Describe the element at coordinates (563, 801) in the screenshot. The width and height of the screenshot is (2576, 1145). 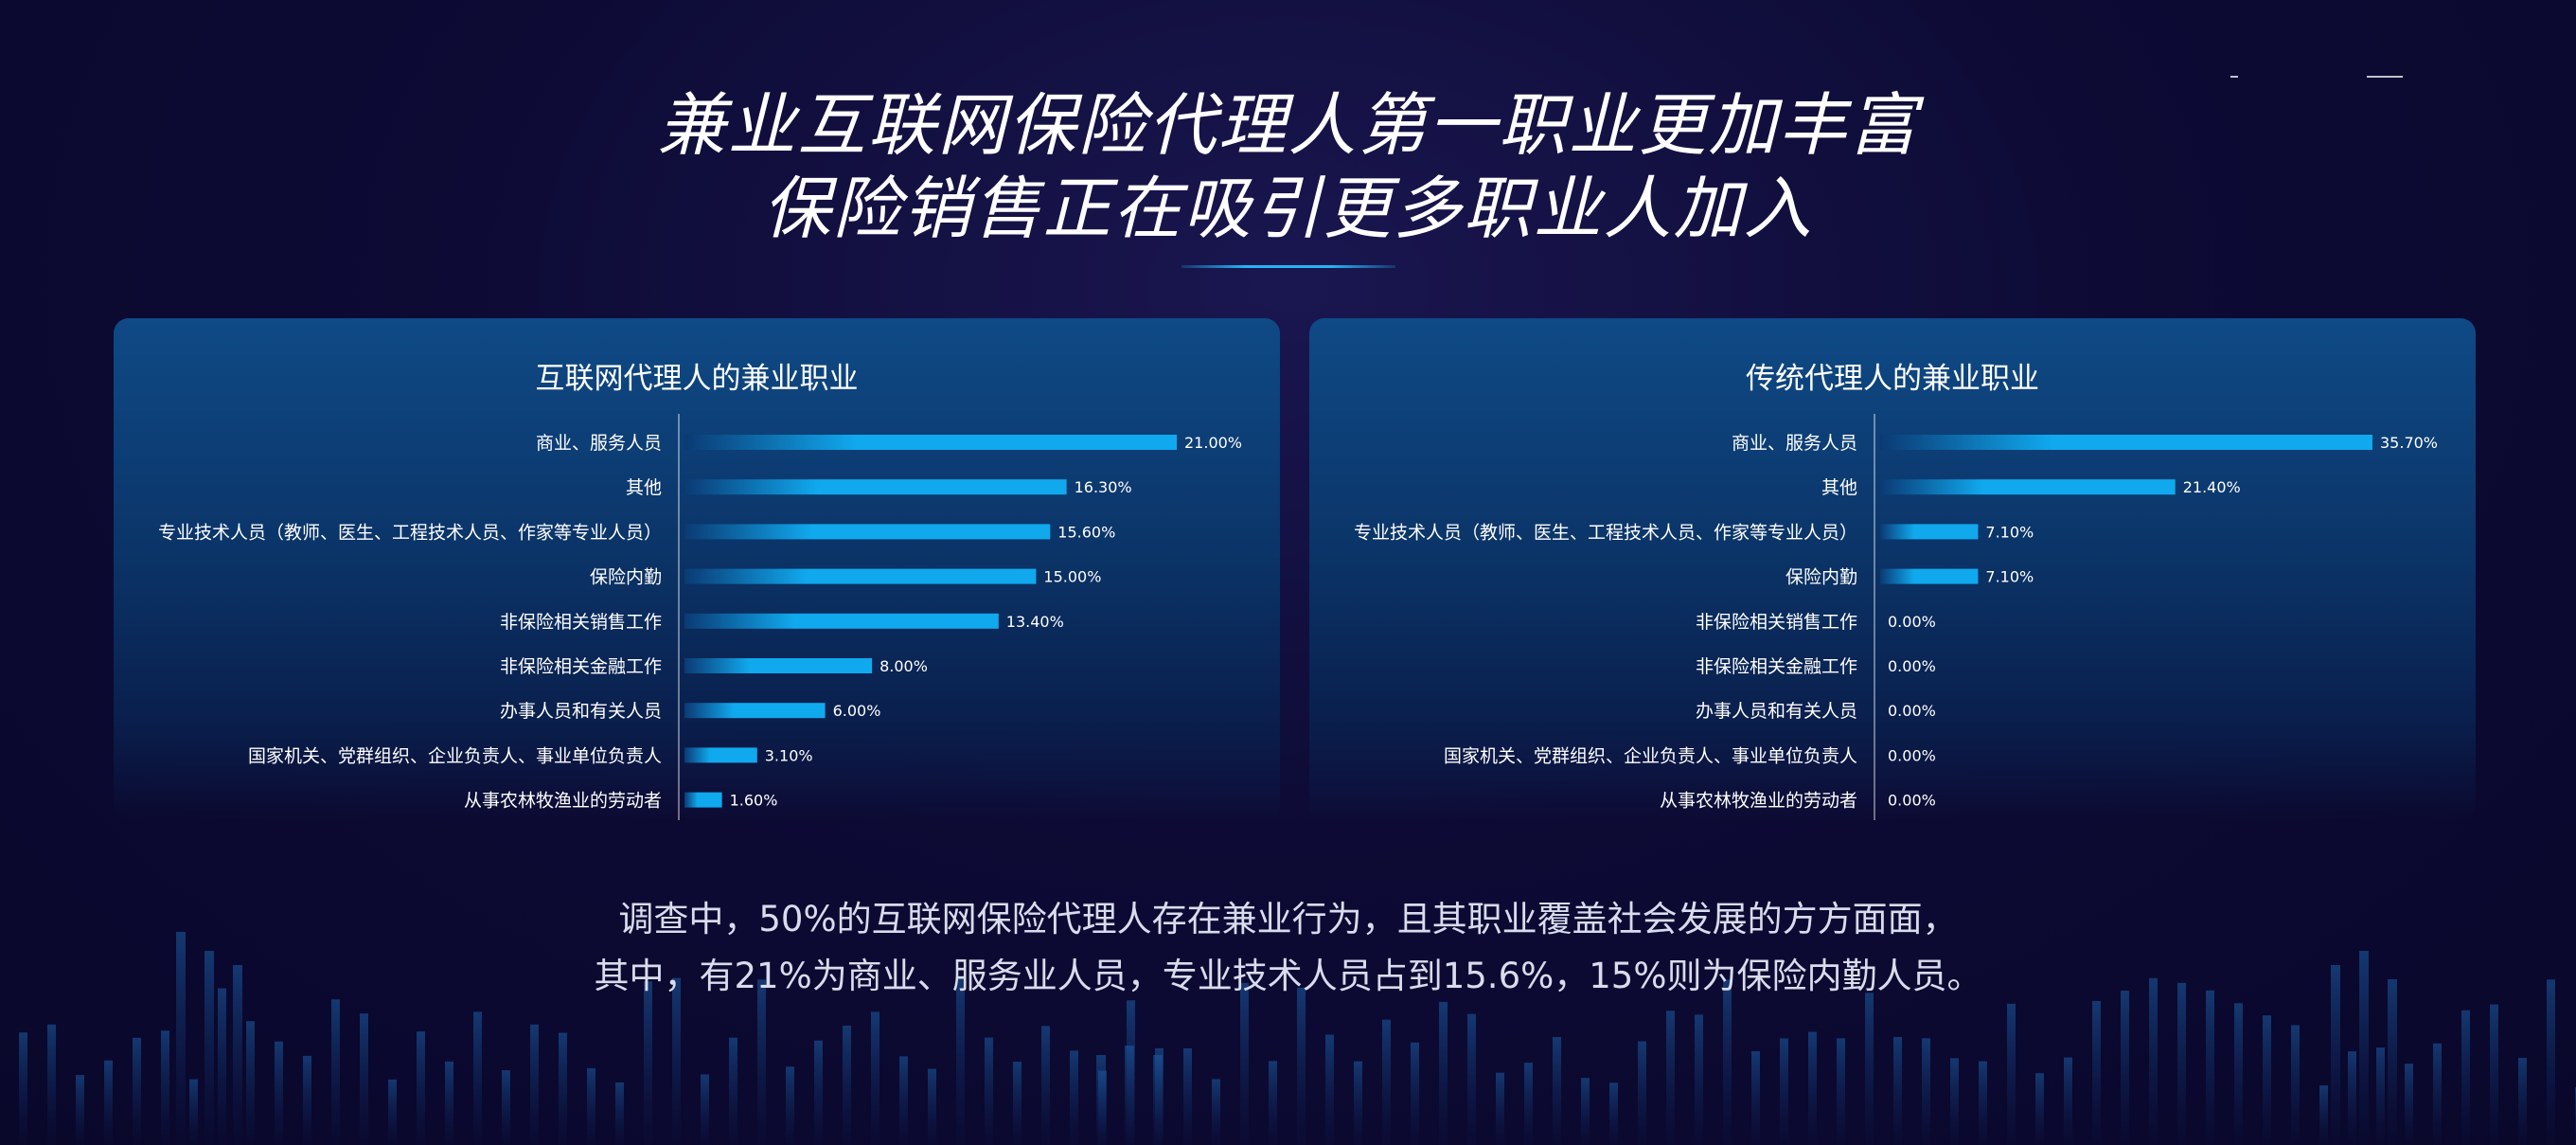
I see `category-label: 从事农林牧渔业的劳动者` at that location.